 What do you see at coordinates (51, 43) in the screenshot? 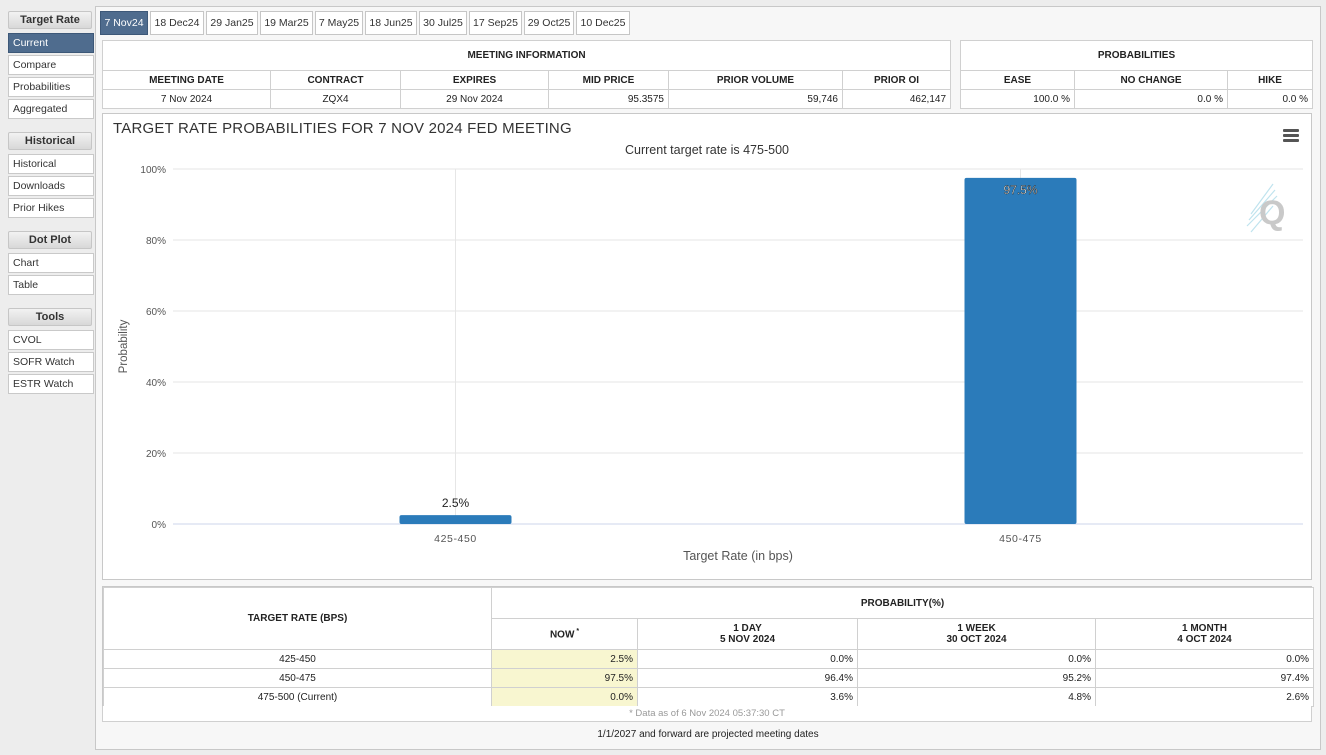
I see `sidebar-item-current: Current` at bounding box center [51, 43].